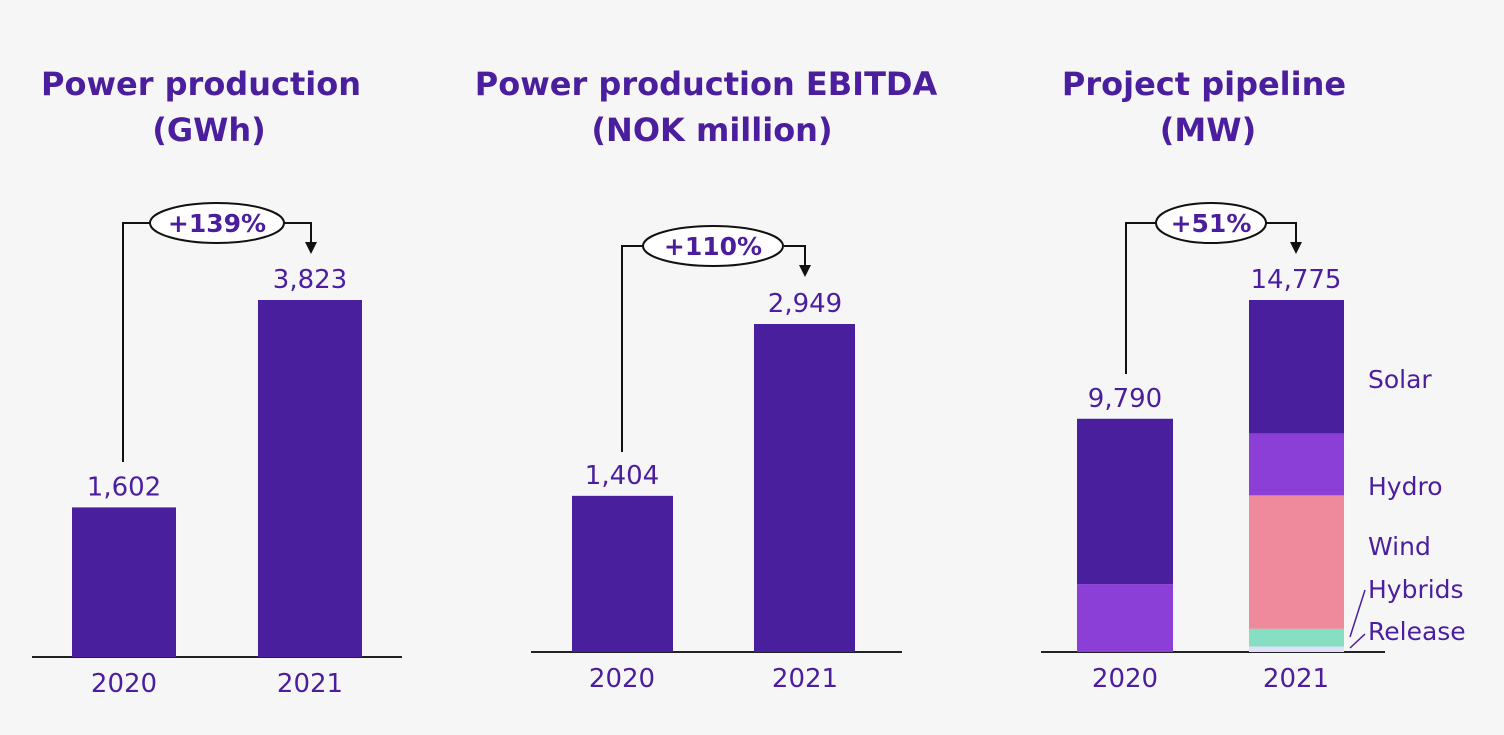  What do you see at coordinates (124, 684) in the screenshot?
I see `panel-1-category-2020: 2020` at bounding box center [124, 684].